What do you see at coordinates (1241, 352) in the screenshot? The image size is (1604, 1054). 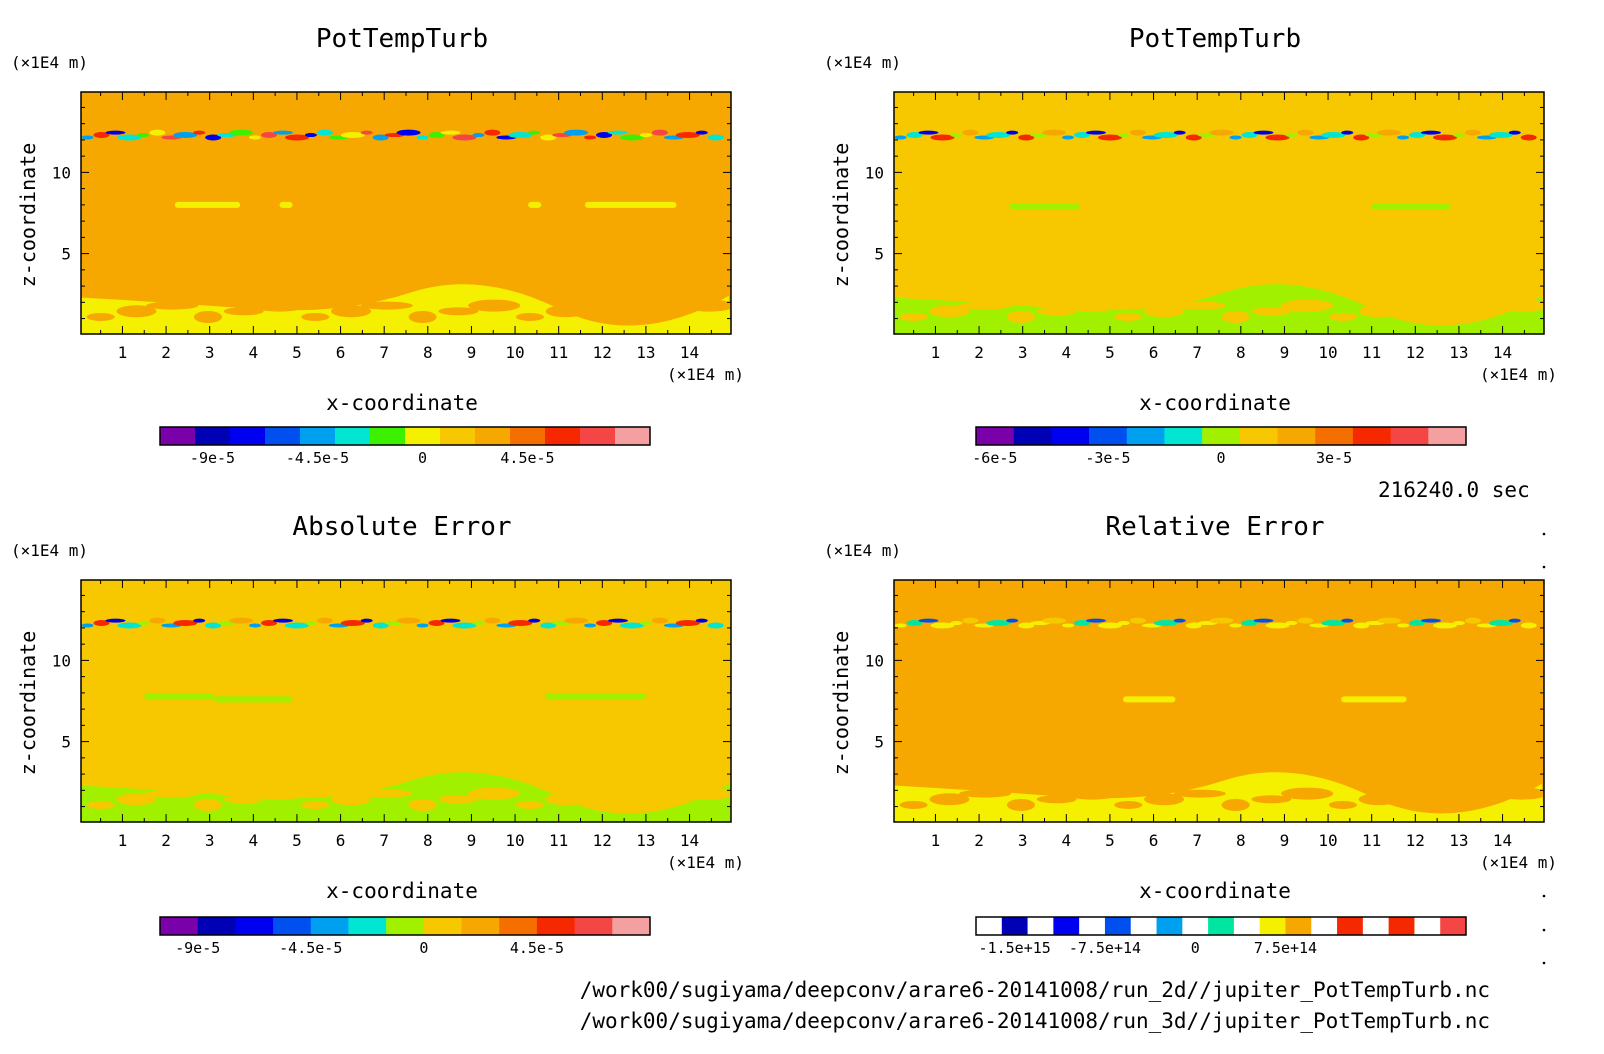 I see `x-tick-label: 8` at bounding box center [1241, 352].